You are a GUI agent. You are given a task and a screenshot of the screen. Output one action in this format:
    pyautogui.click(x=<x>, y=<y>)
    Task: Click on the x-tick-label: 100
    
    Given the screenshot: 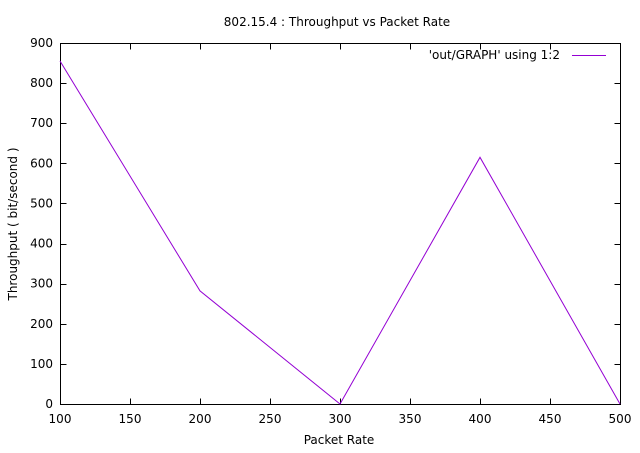 What is the action you would take?
    pyautogui.click(x=60, y=419)
    